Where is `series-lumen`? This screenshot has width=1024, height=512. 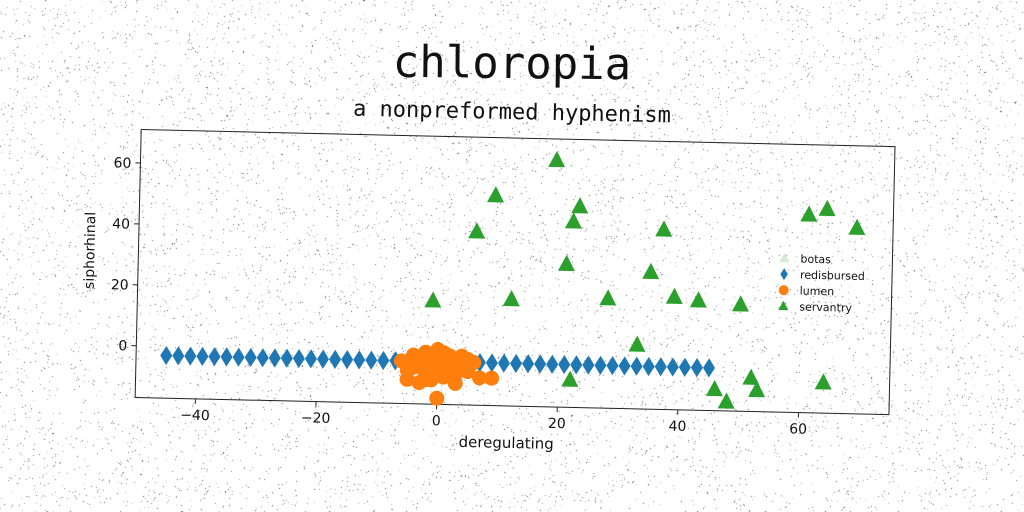 series-lumen is located at coordinates (446, 374).